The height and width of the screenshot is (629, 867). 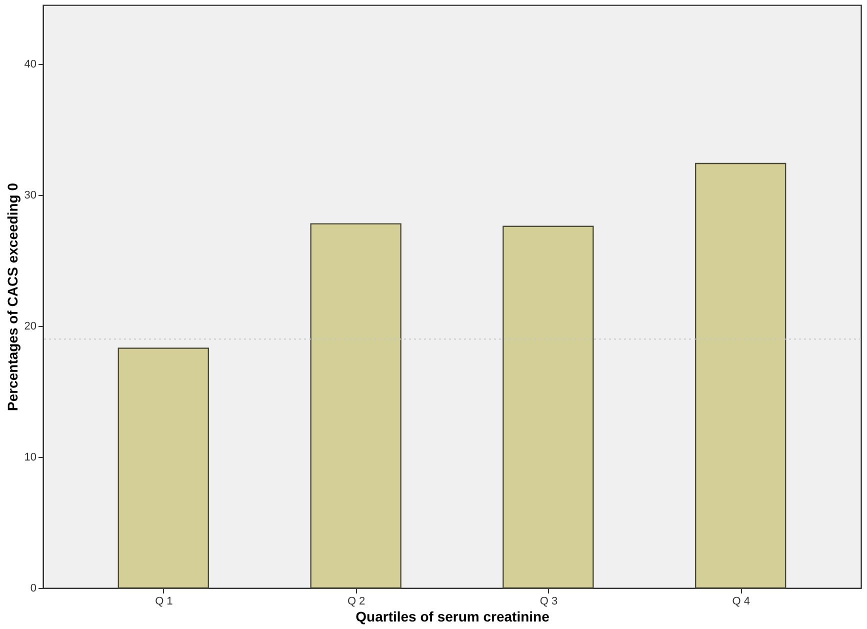 What do you see at coordinates (356, 602) in the screenshot?
I see `x-tick-label: Q 2` at bounding box center [356, 602].